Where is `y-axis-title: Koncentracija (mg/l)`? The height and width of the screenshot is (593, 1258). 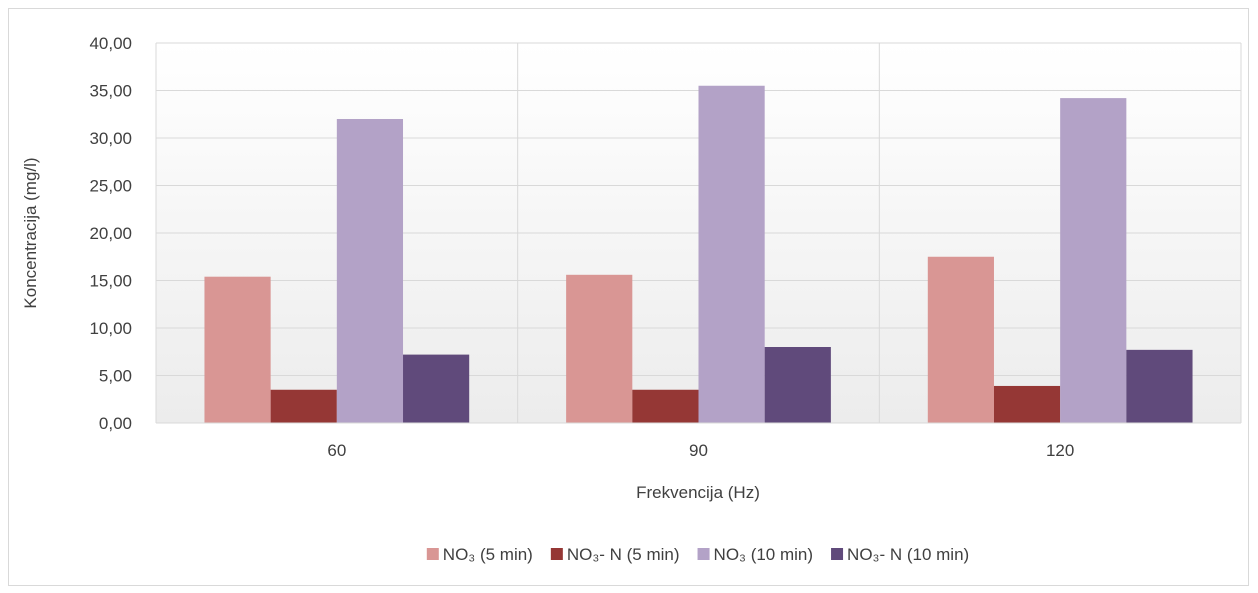
y-axis-title: Koncentracija (mg/l) is located at coordinates (30, 232).